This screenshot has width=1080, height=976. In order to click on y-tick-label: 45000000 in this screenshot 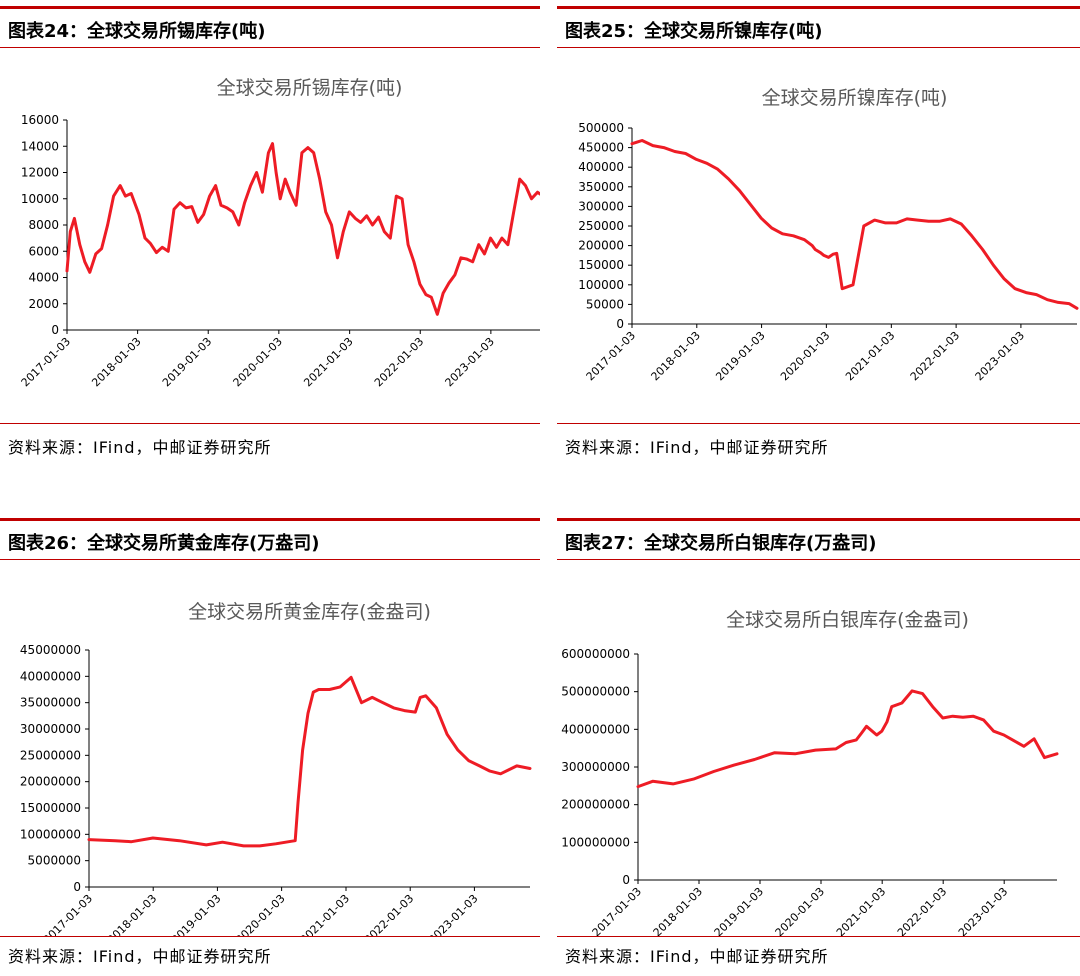, I will do `click(50, 650)`.